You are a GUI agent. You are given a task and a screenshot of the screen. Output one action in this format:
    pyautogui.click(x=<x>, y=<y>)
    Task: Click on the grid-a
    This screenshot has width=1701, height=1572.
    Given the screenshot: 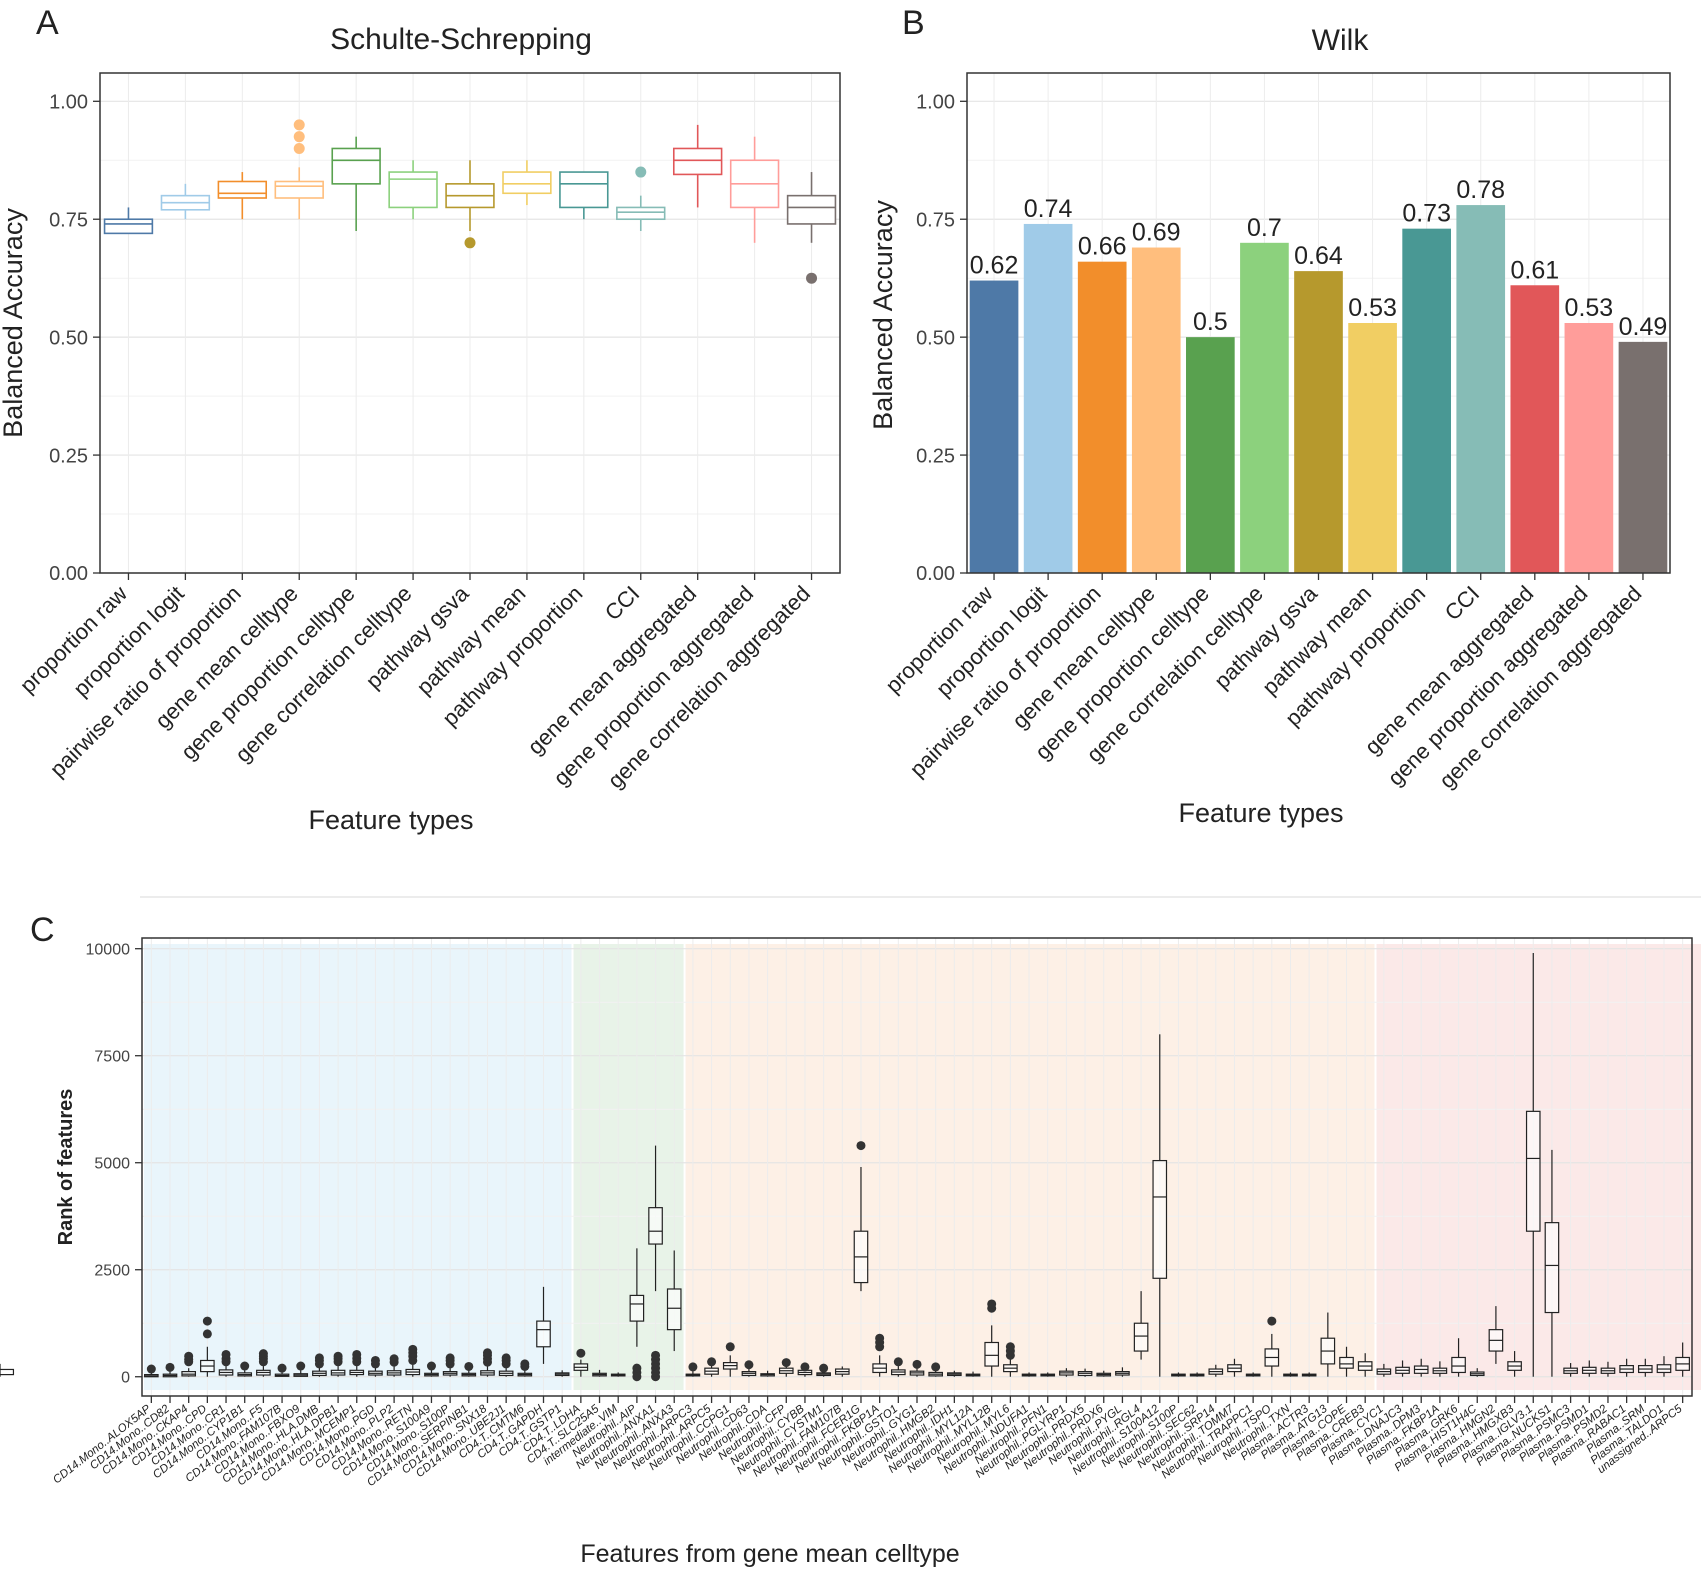 What is the action you would take?
    pyautogui.click(x=470, y=323)
    